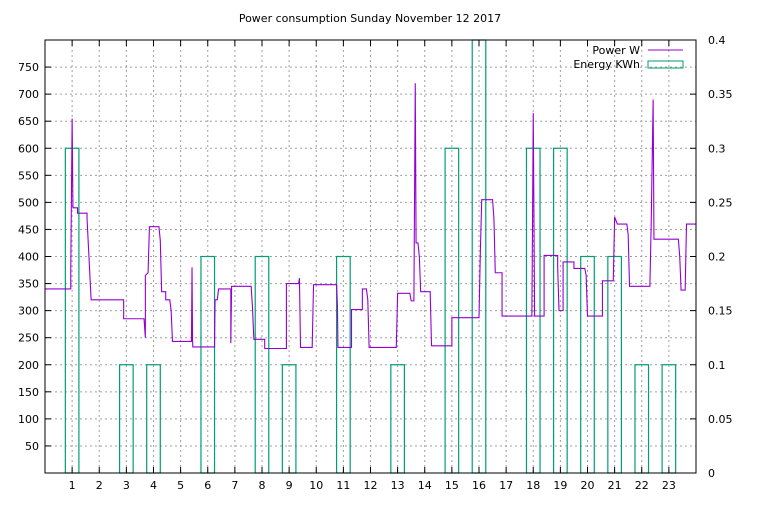 The height and width of the screenshot is (505, 768). I want to click on x-tick-label: 17, so click(506, 485).